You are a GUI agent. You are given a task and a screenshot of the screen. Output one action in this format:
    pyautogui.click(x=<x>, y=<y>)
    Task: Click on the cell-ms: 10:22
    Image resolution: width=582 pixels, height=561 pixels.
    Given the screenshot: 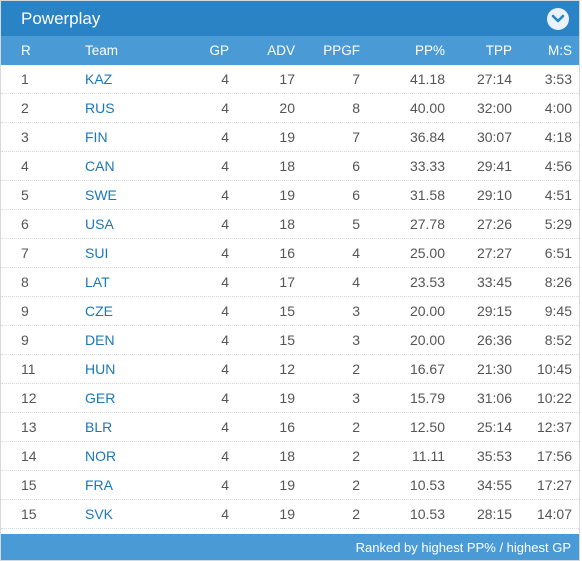 What is the action you would take?
    pyautogui.click(x=554, y=398)
    